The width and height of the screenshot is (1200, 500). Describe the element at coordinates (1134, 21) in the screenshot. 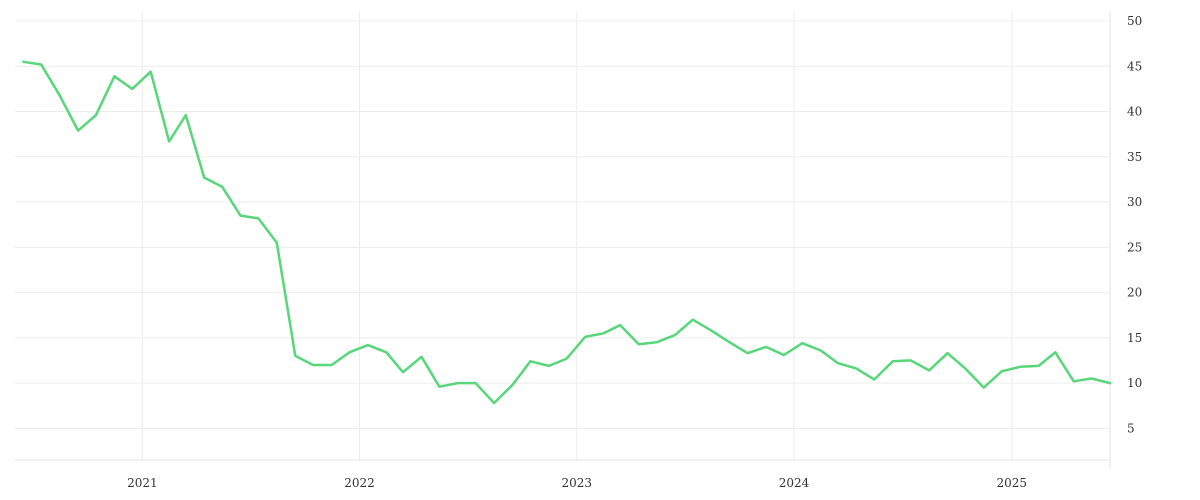

I see `y-tick-label: 50` at that location.